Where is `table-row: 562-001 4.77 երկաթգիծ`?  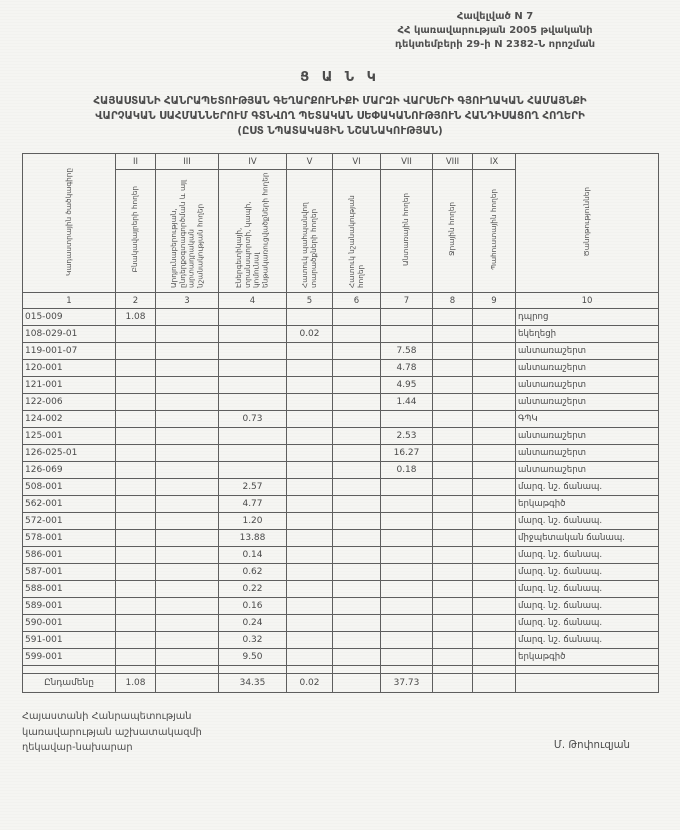
table-row: 562-001 4.77 երկաթգիծ is located at coordinates (340, 504).